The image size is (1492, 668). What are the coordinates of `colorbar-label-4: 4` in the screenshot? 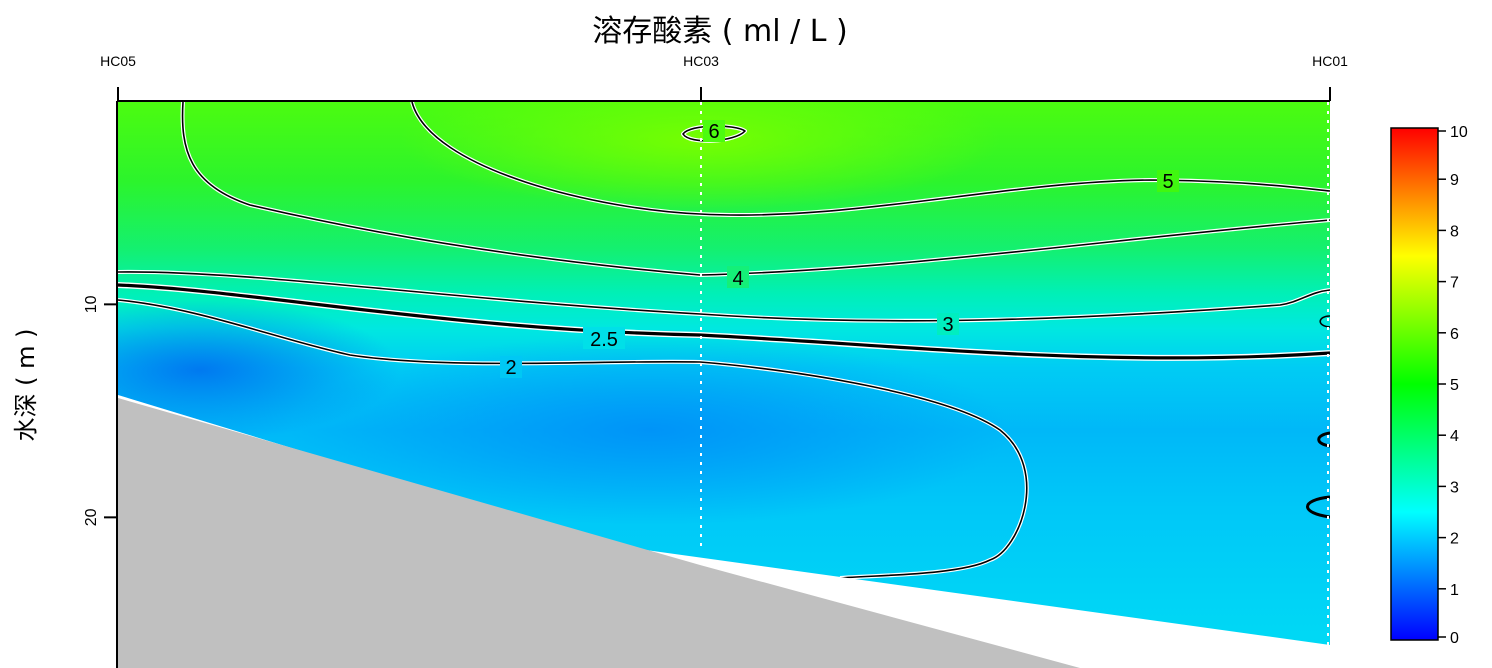 It's located at (1454, 436).